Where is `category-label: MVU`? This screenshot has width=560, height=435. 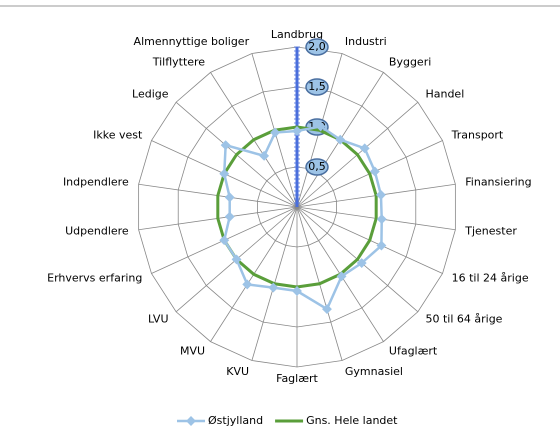
category-label: MVU is located at coordinates (192, 351).